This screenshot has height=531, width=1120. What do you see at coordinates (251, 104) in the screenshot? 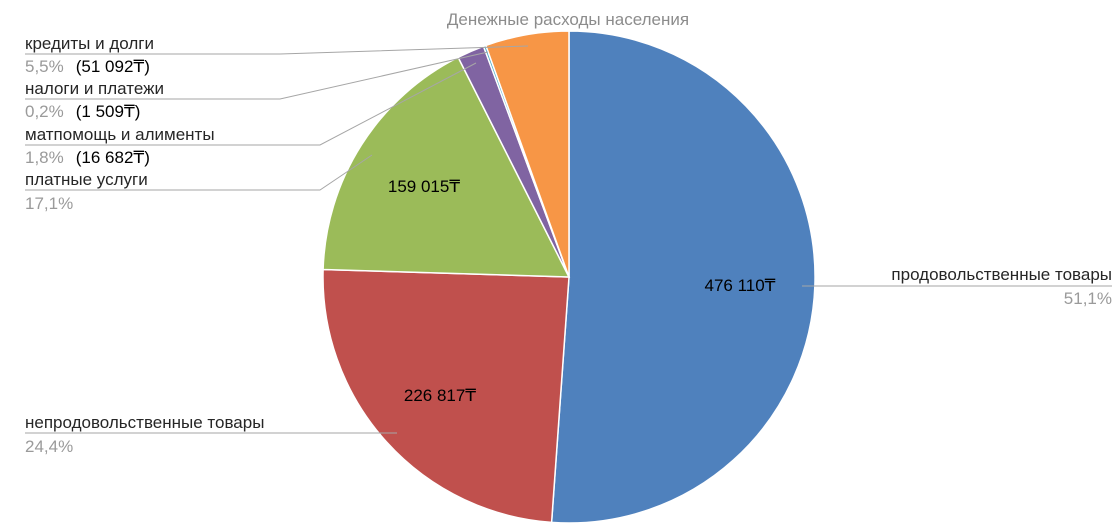
I see `leader-line-aid` at bounding box center [251, 104].